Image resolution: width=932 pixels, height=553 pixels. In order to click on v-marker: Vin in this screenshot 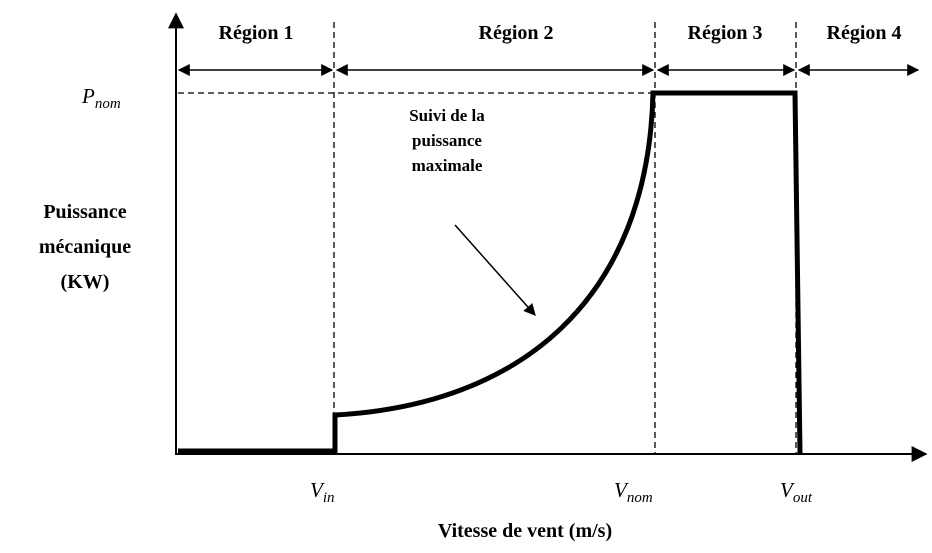, I will do `click(322, 492)`.